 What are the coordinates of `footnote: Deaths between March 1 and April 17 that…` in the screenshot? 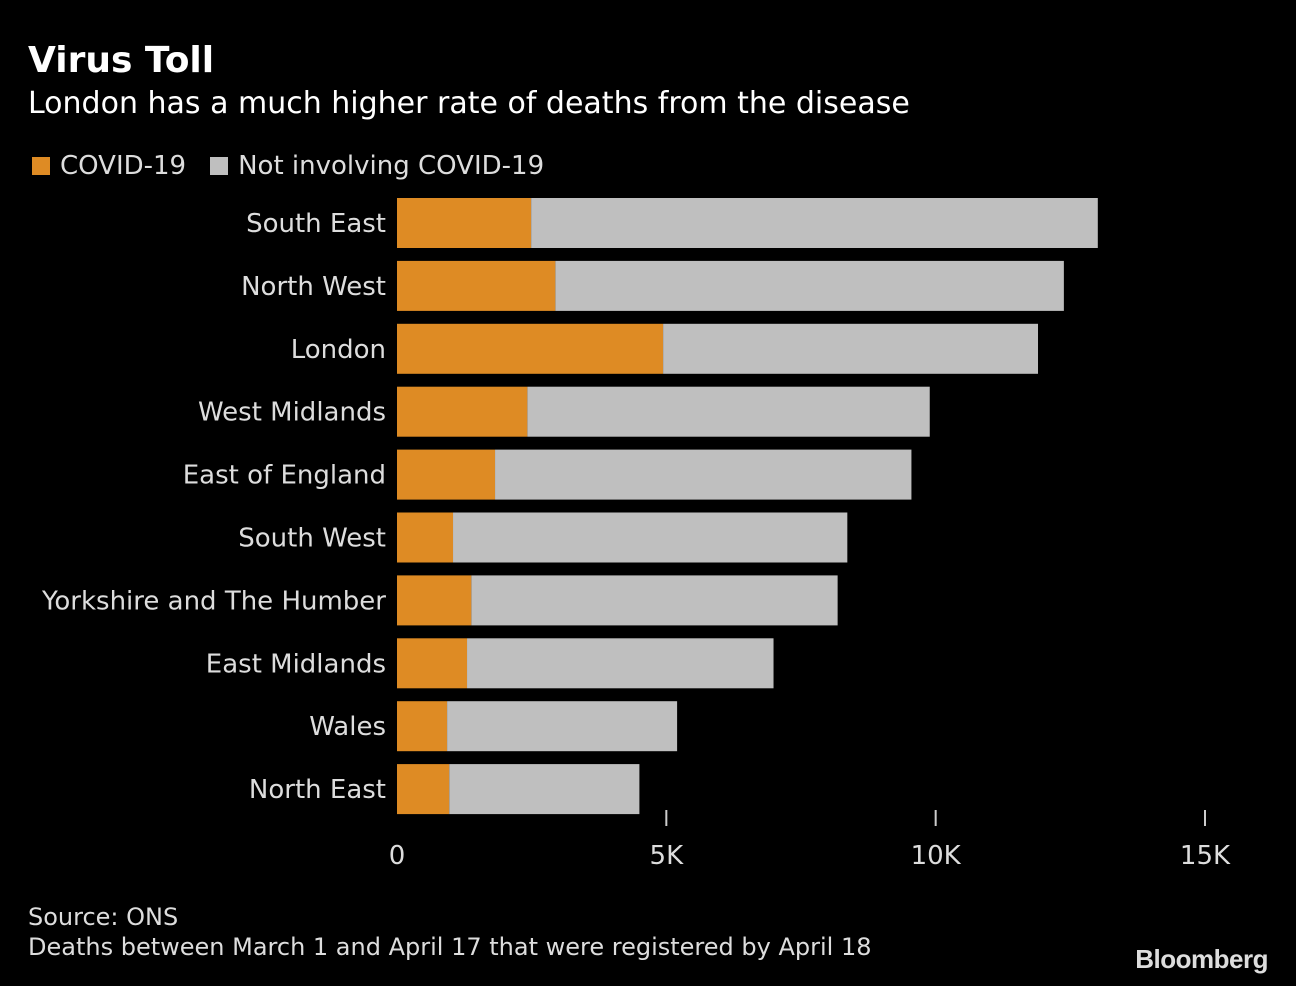 It's located at (450, 947).